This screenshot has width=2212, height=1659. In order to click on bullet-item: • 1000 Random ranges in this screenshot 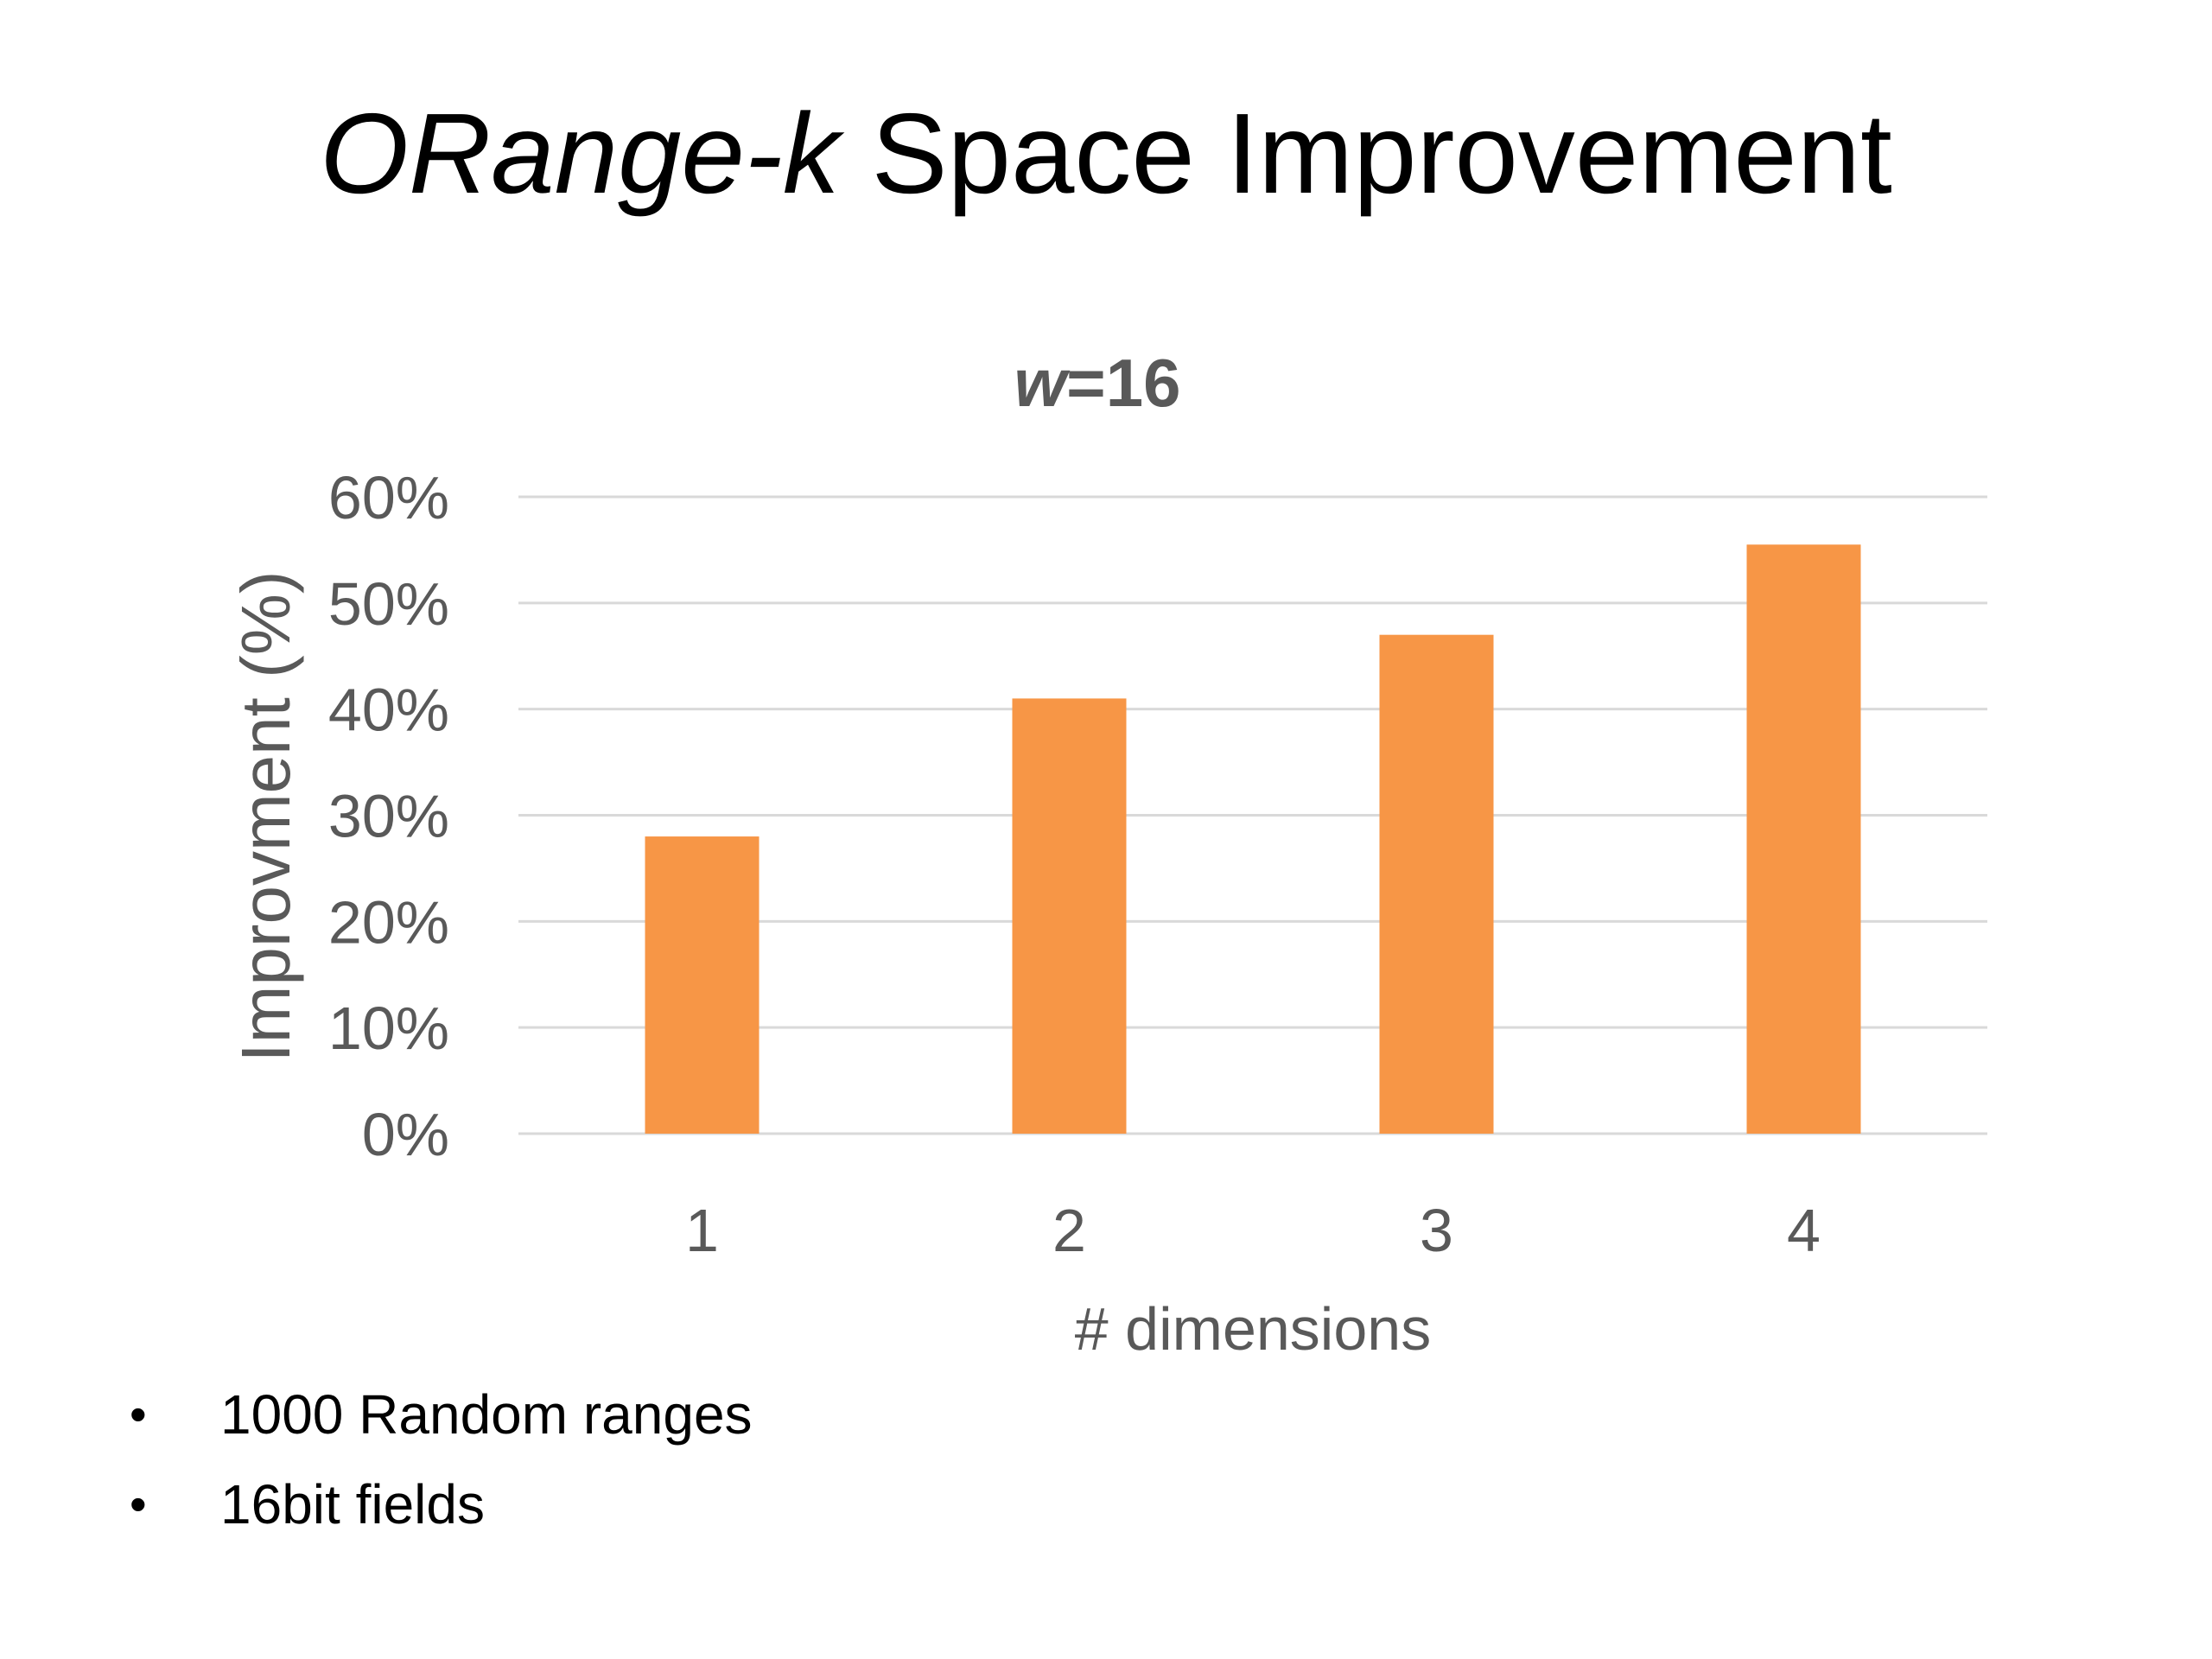, I will do `click(441, 1414)`.